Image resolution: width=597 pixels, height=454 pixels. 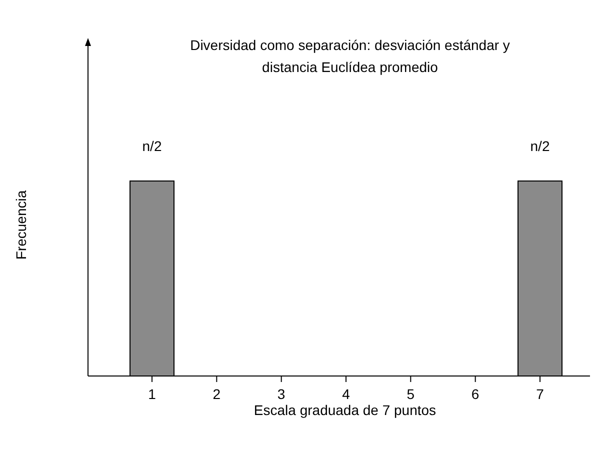 What do you see at coordinates (346, 394) in the screenshot?
I see `x-tick-label: 4` at bounding box center [346, 394].